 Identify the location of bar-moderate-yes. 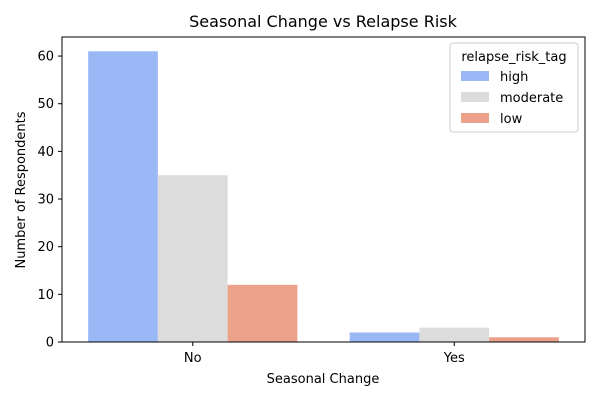
(454, 334).